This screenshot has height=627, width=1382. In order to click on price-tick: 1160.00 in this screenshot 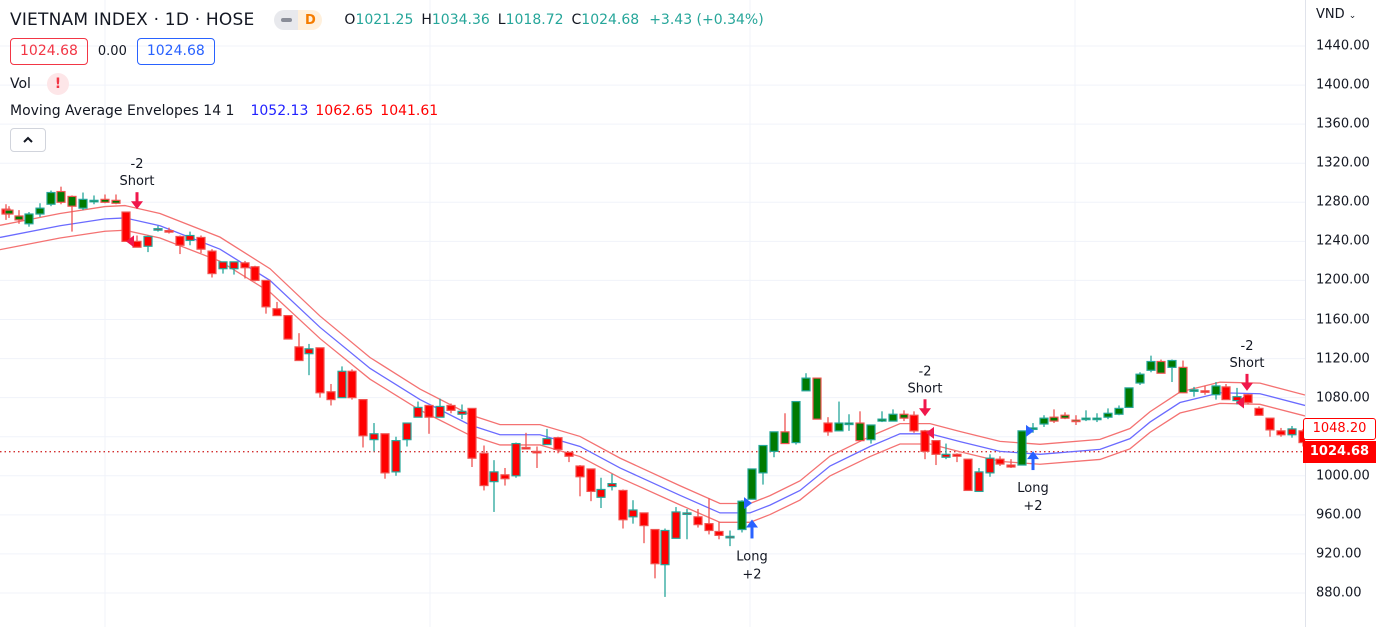, I will do `click(1343, 319)`.